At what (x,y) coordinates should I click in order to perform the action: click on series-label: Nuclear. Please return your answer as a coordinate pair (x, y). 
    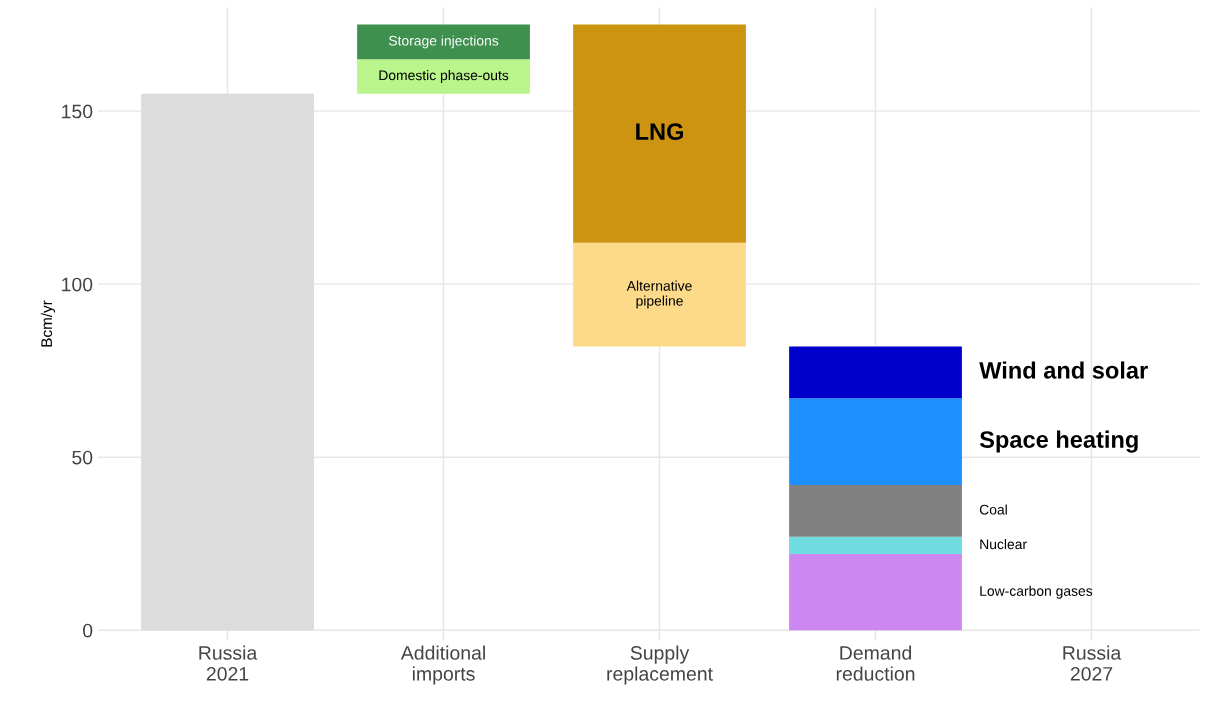
    Looking at the image, I should click on (1003, 544).